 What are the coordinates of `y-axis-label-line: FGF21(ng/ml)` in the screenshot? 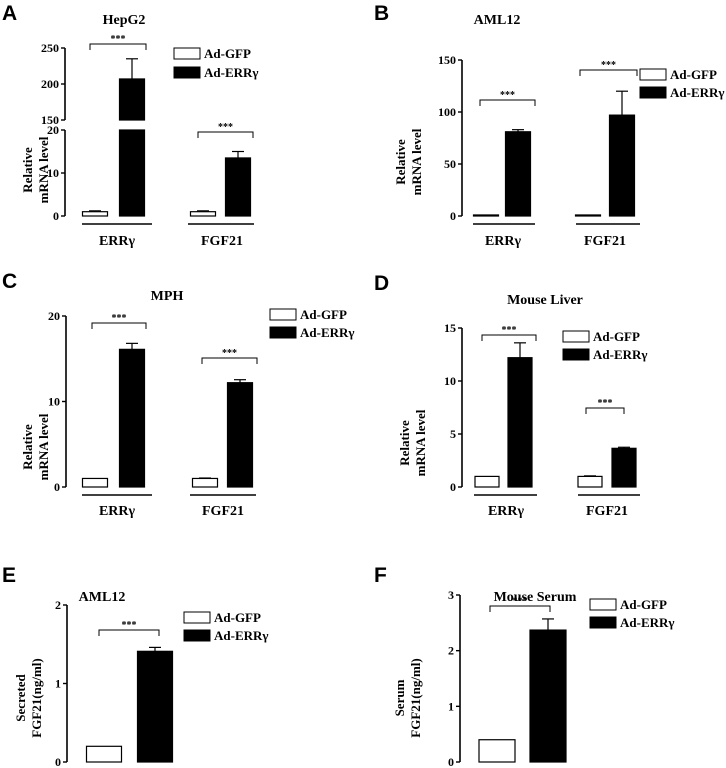 It's located at (415, 697).